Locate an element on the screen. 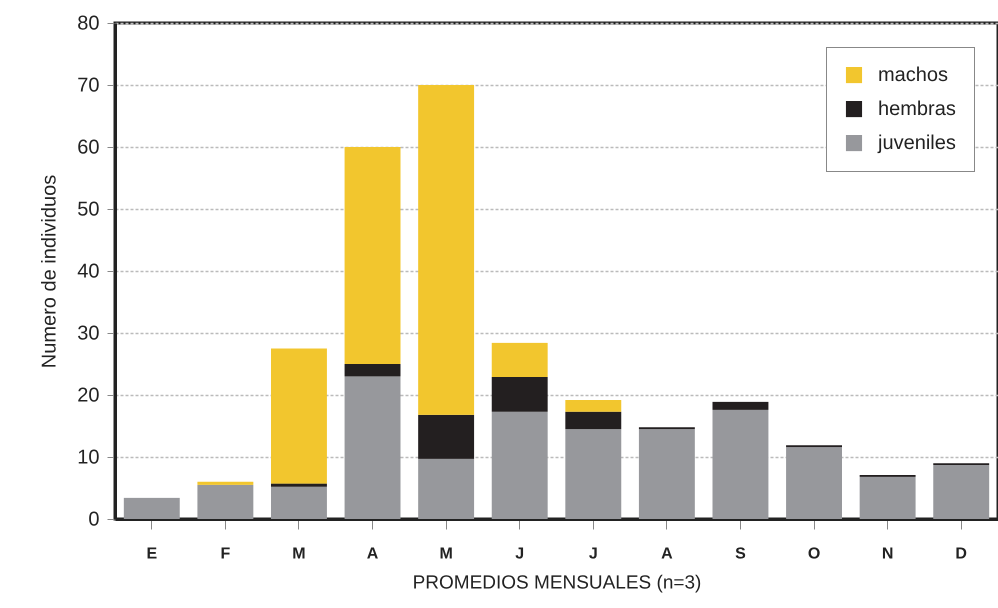  y-tick-label: 20 is located at coordinates (88, 395).